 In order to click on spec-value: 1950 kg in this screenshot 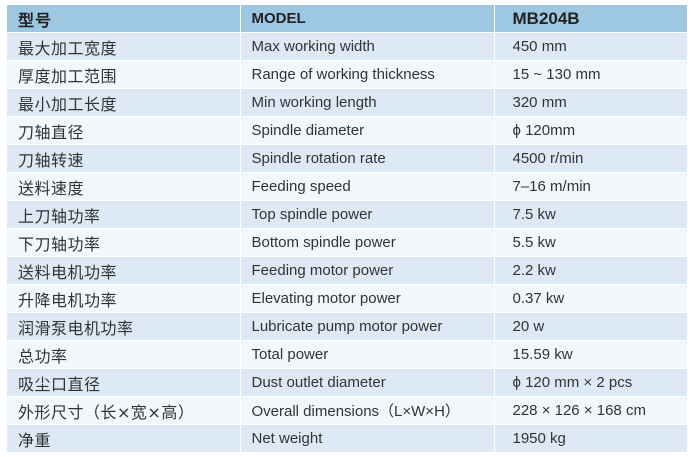, I will do `click(590, 438)`.